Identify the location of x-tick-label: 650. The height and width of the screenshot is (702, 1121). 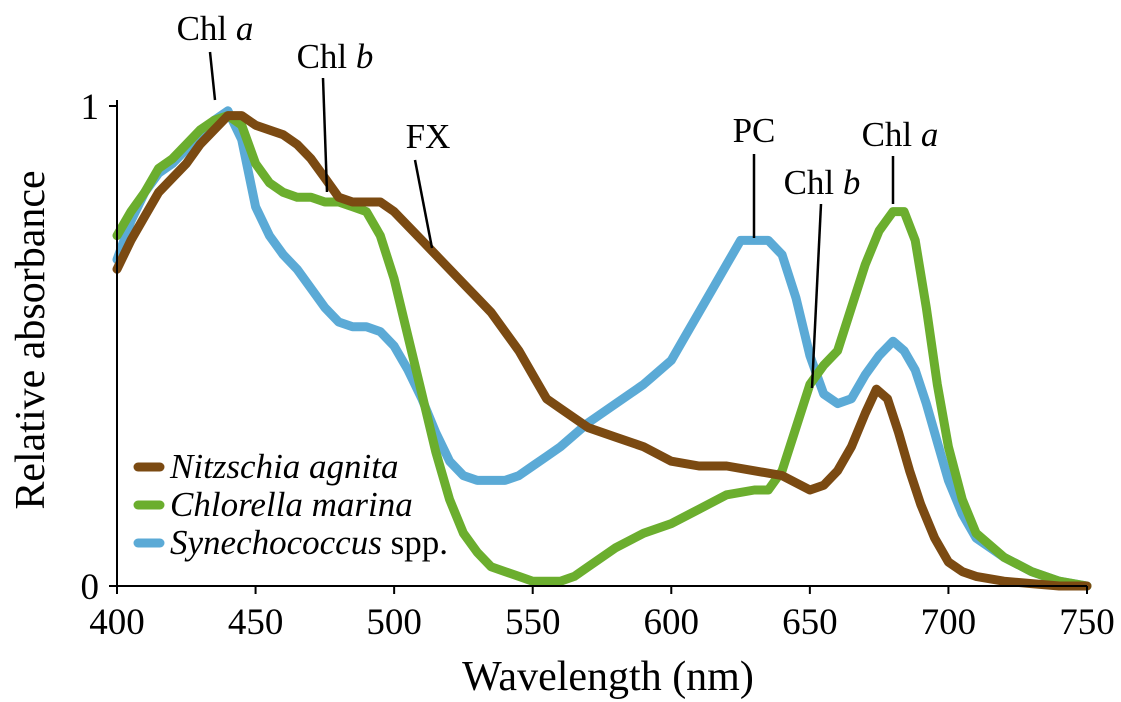
(810, 622).